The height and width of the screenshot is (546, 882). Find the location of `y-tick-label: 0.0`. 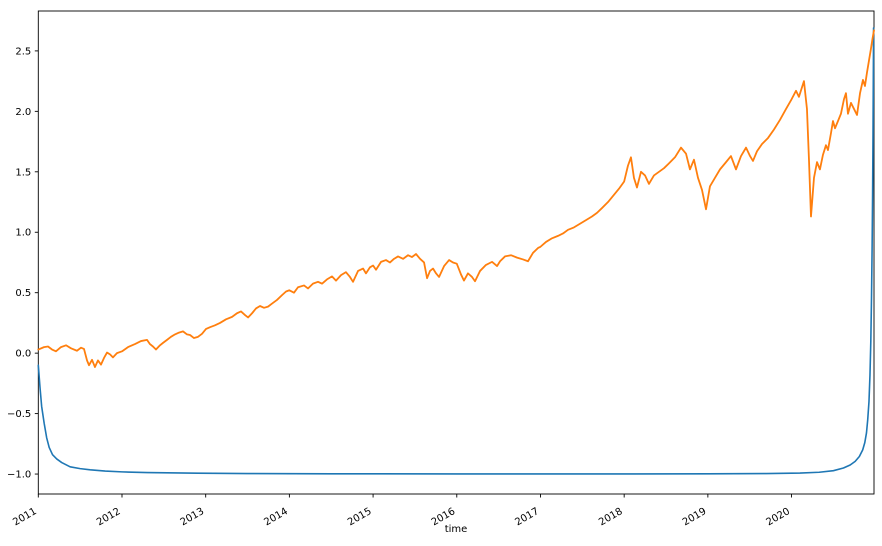

y-tick-label: 0.0 is located at coordinates (23, 354).